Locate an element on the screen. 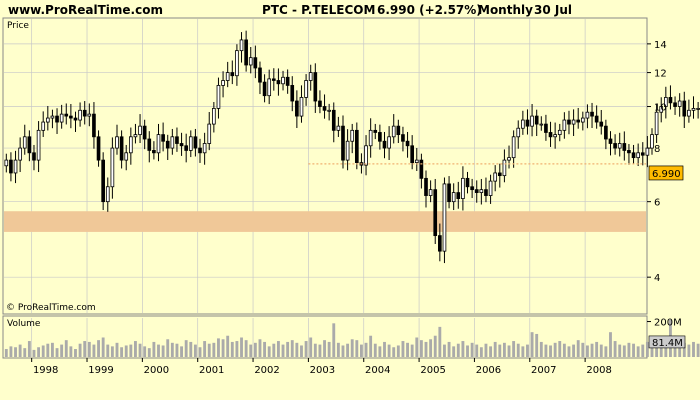 This screenshot has height=400, width=700. y-tick-label: 10 is located at coordinates (660, 108).